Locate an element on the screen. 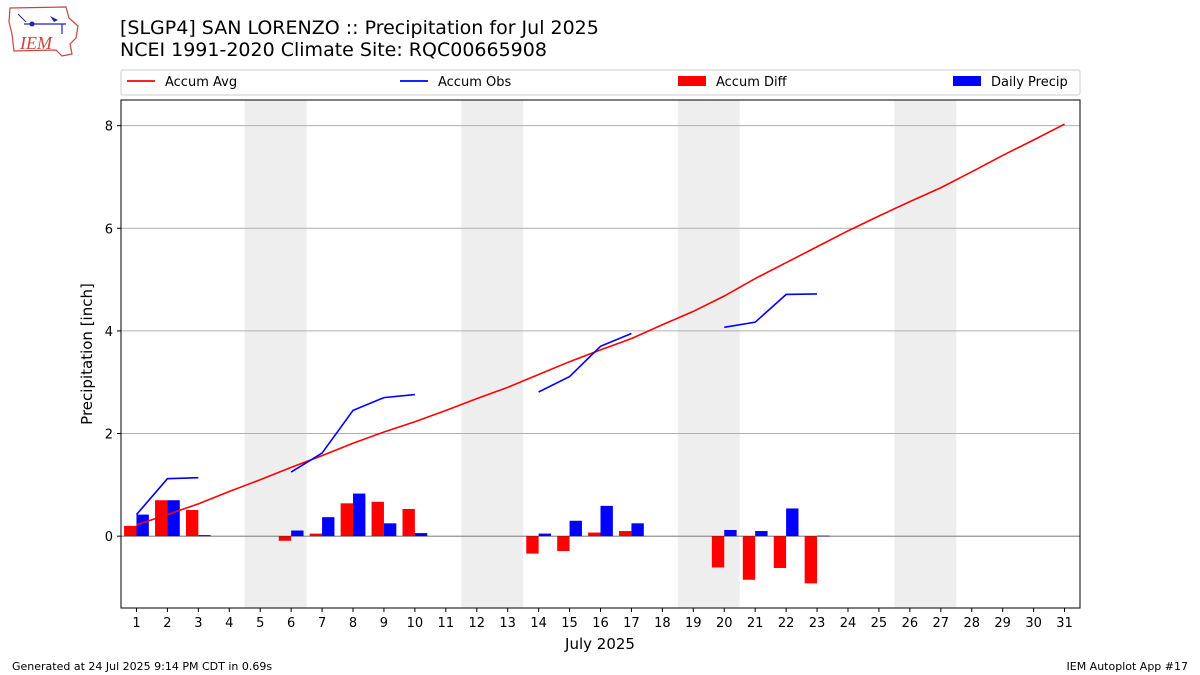  x-tick-label: 1 is located at coordinates (136, 623).